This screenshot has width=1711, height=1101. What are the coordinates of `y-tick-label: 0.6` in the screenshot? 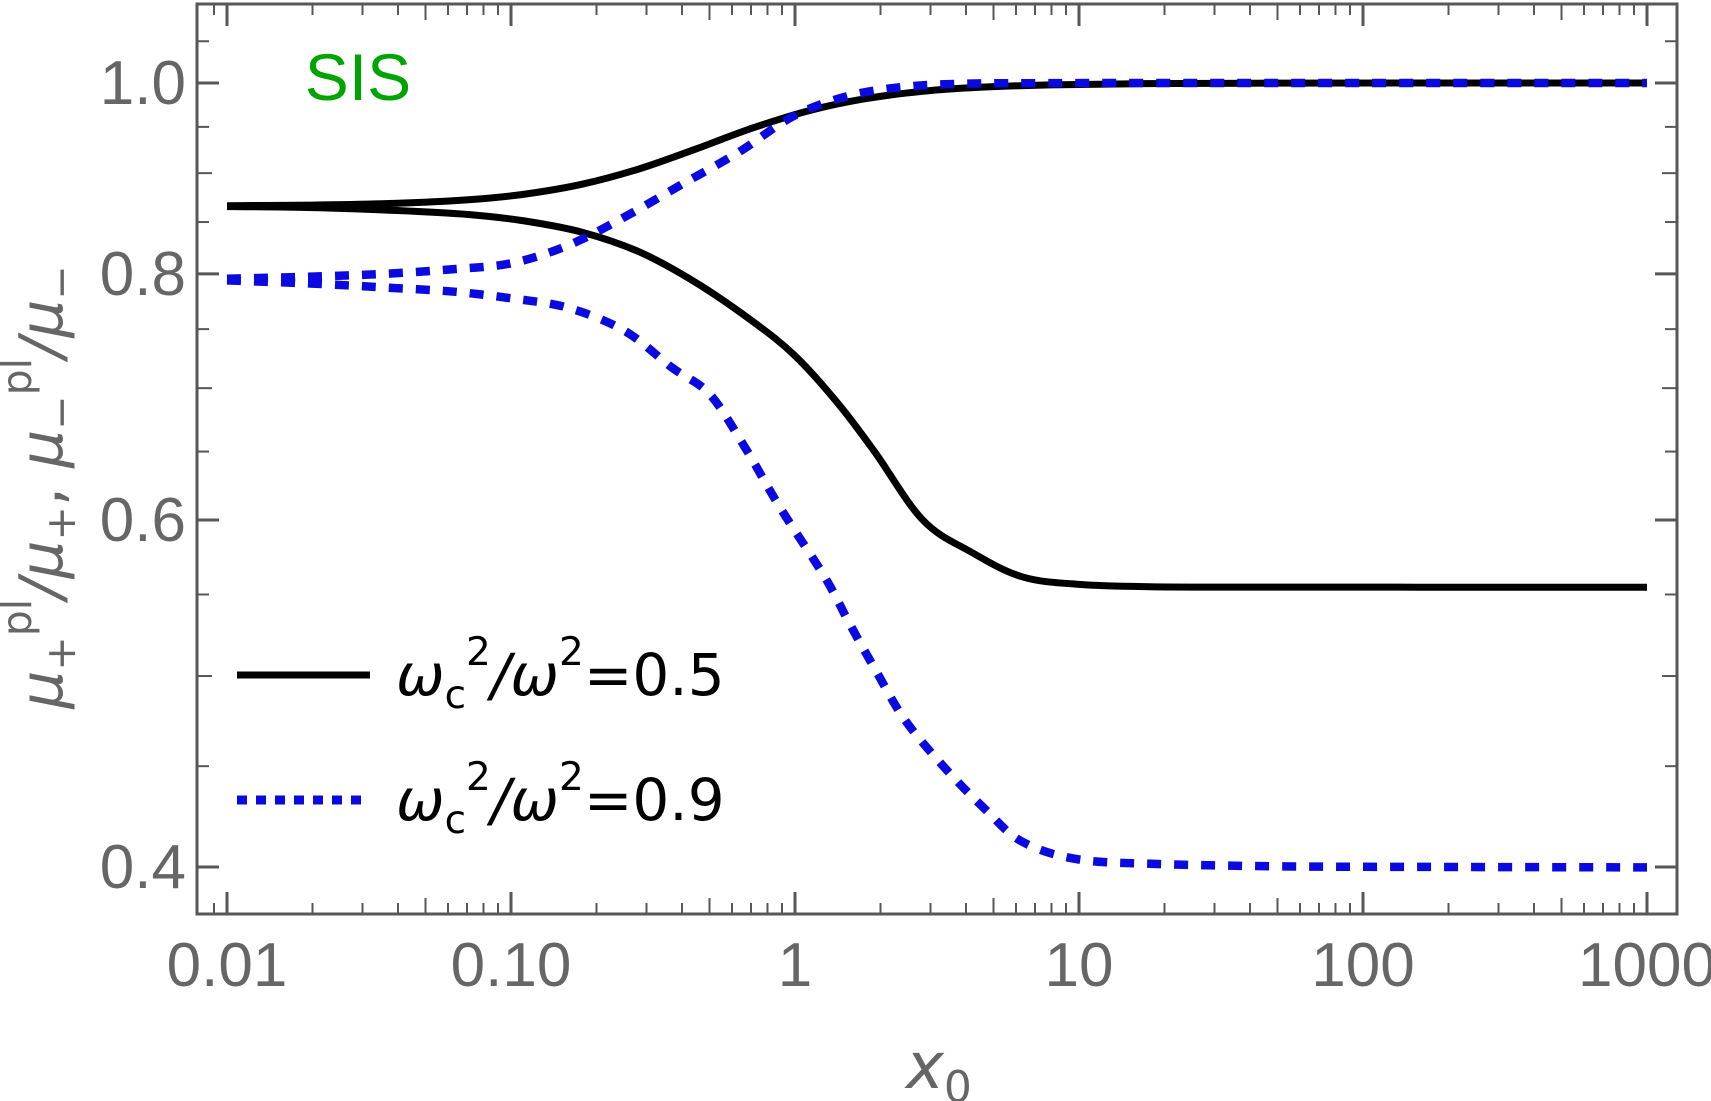 It's located at (143, 520).